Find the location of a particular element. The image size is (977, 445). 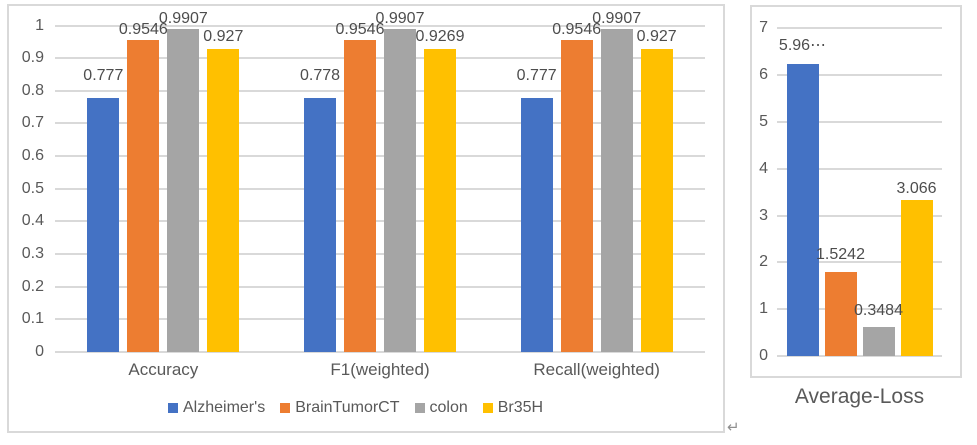

bar-value-label: 1.5242 is located at coordinates (840, 254).